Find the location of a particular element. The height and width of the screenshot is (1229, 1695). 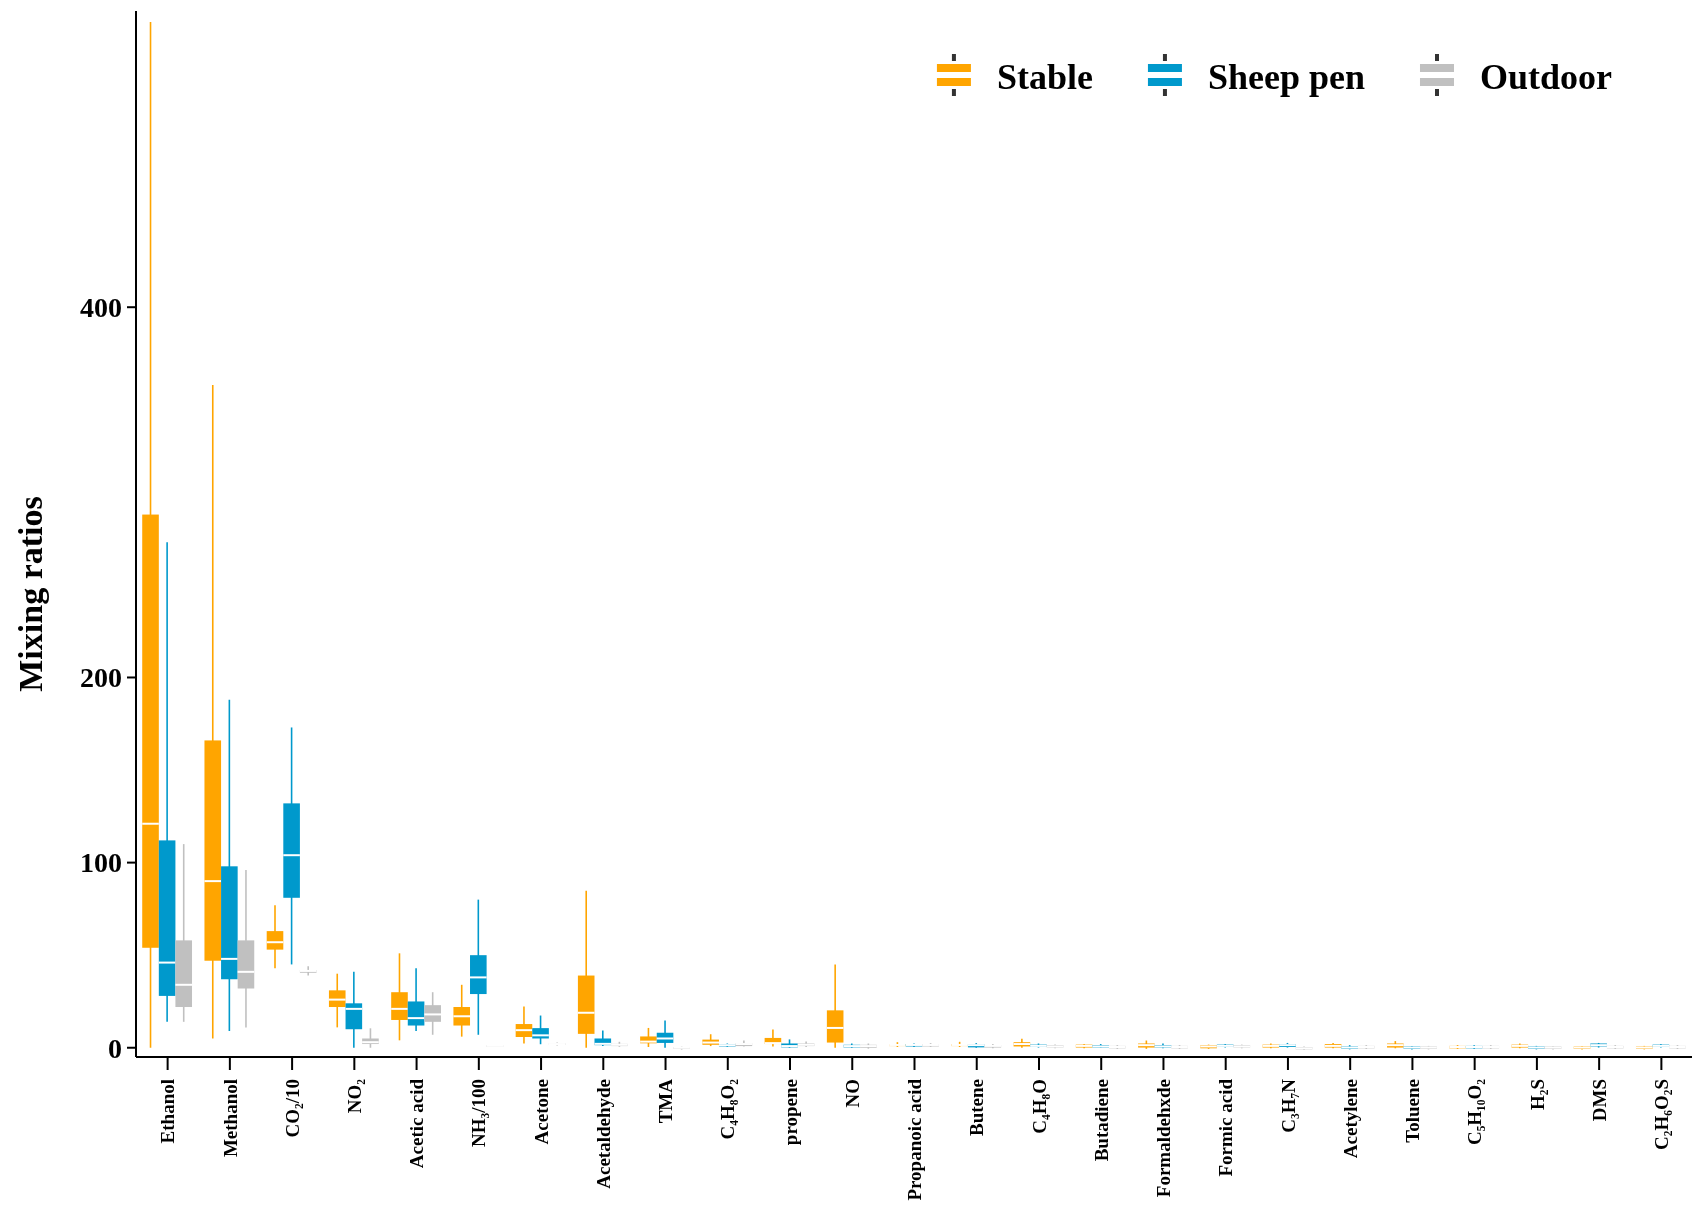

x-tick-label: Formaldehxde is located at coordinates (1164, 1138).